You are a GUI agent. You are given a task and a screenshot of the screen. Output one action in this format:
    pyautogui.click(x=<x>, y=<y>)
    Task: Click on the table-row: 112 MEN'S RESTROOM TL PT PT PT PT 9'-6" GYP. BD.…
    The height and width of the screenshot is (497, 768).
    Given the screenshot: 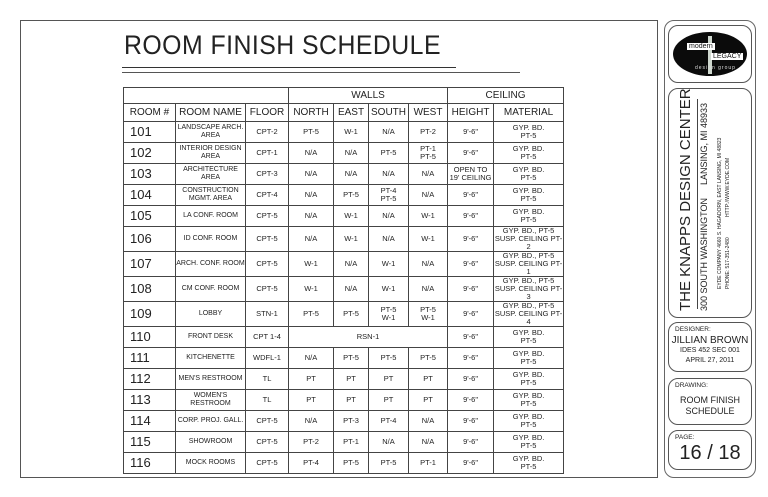 What is the action you would take?
    pyautogui.click(x=344, y=379)
    